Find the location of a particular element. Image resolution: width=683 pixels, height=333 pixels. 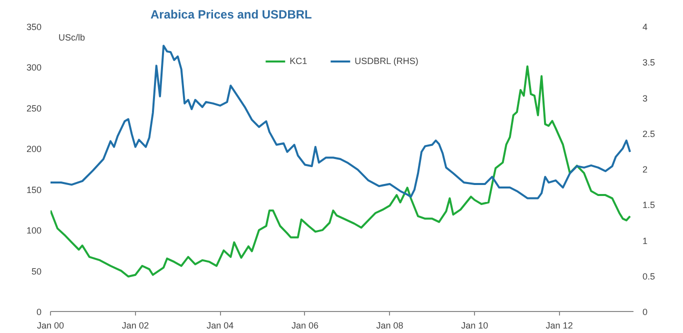

chart-title: Arabica Prices and USDBRL is located at coordinates (231, 15).